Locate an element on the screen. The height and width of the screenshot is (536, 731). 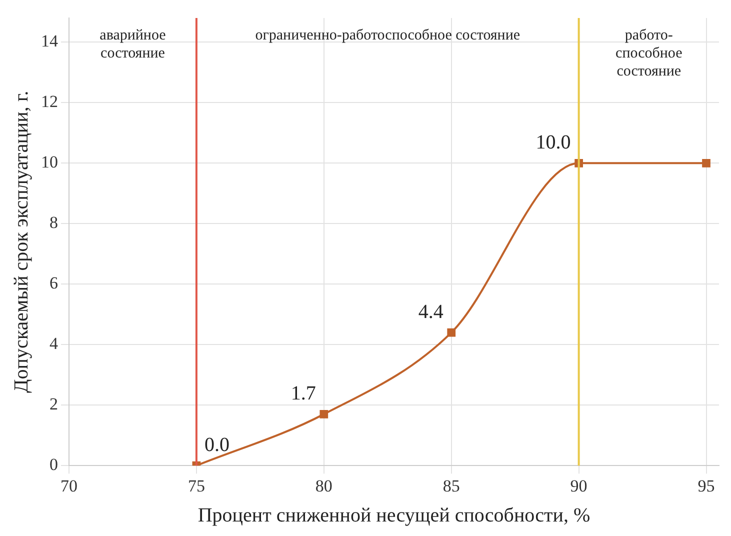
x-tick-label: 90 is located at coordinates (579, 486).